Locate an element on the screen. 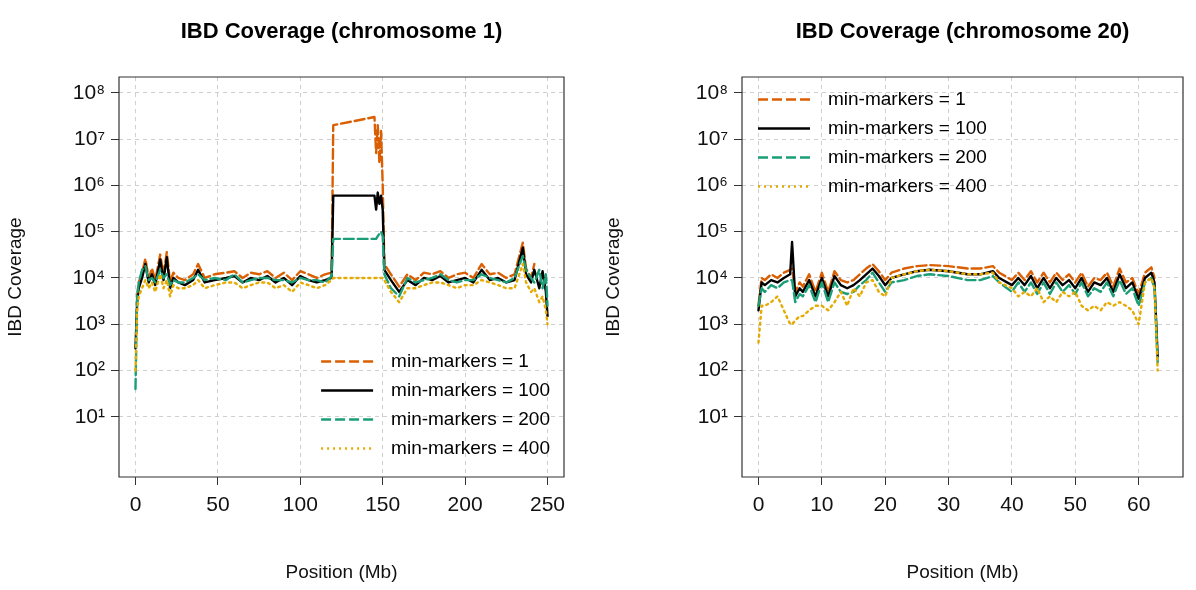 The image size is (1196, 590). x-tick-label: 30 is located at coordinates (948, 504).